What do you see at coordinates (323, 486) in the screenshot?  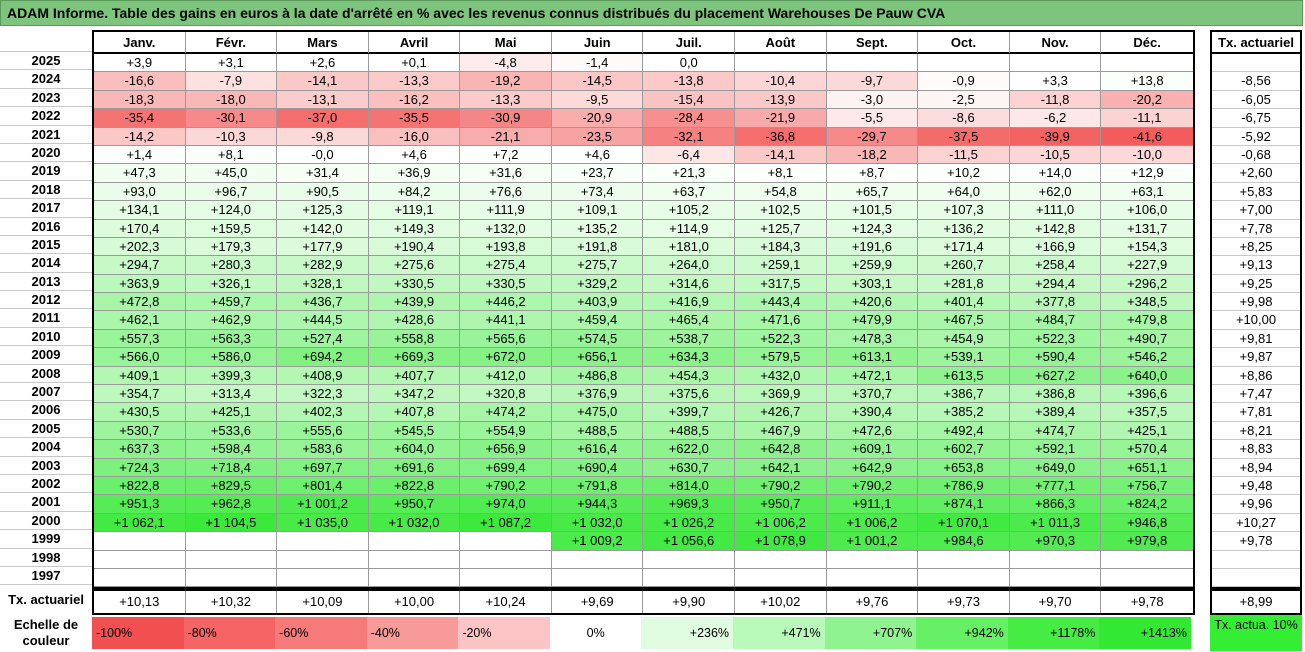 I see `heatmap-cell: +801,4` at bounding box center [323, 486].